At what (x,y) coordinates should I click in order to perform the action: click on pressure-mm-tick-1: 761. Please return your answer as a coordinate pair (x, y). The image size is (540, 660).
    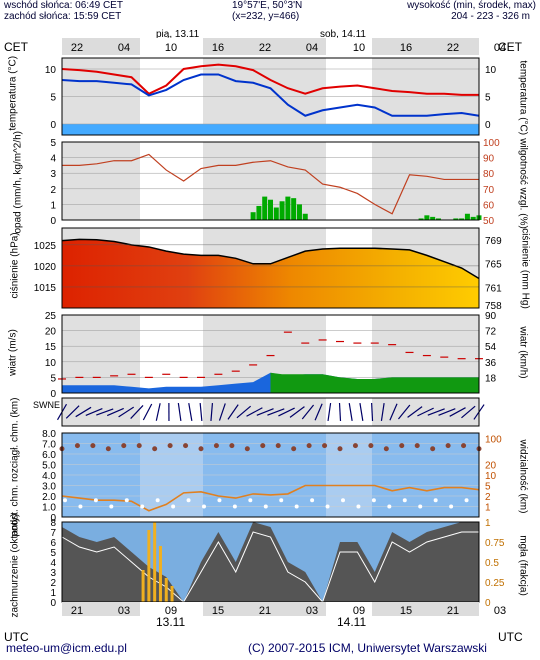
    Looking at the image, I should click on (493, 288).